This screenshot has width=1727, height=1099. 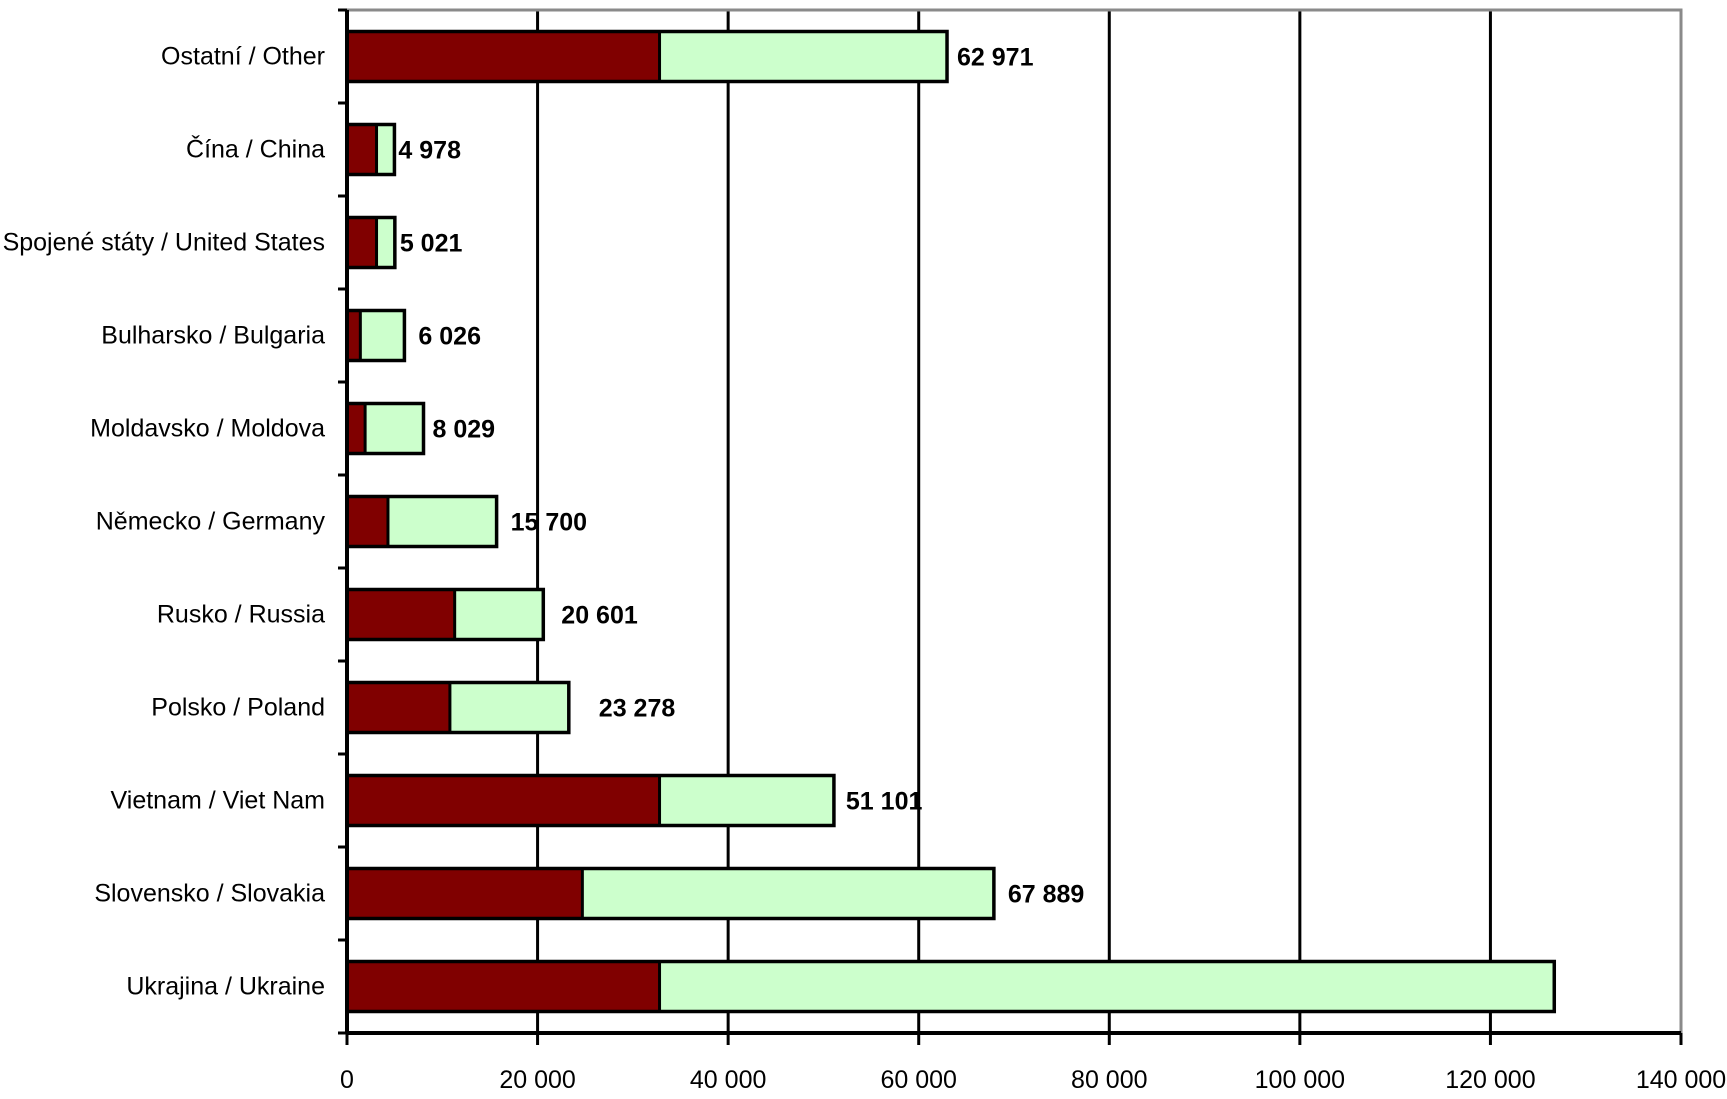 What do you see at coordinates (637, 709) in the screenshot?
I see `data-label: 23 278` at bounding box center [637, 709].